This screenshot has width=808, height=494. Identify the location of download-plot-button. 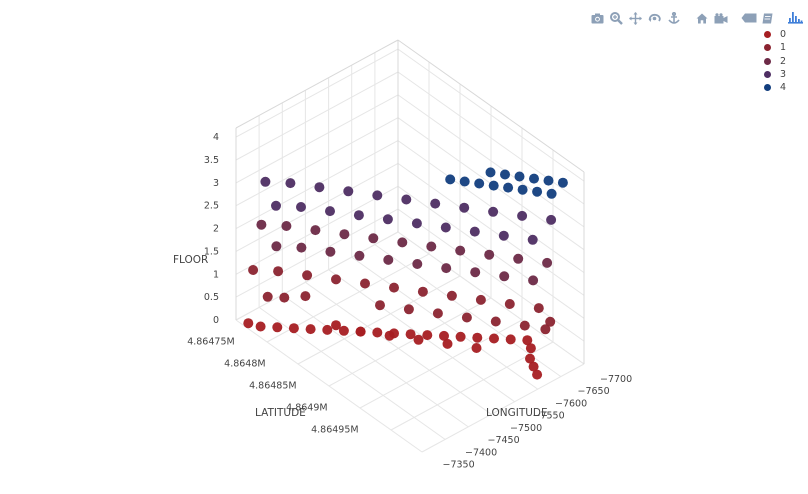
(597, 18).